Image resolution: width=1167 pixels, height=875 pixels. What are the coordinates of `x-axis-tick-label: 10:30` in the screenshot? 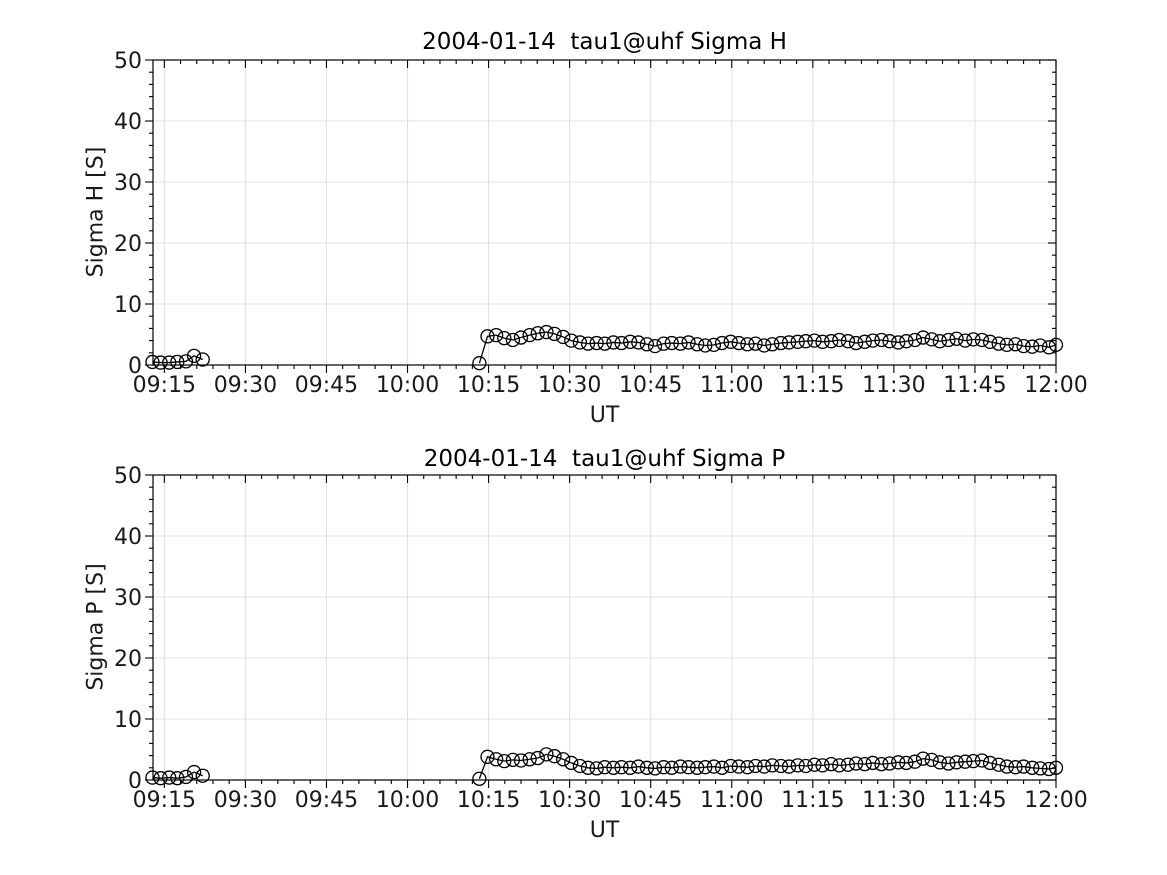 It's located at (569, 385).